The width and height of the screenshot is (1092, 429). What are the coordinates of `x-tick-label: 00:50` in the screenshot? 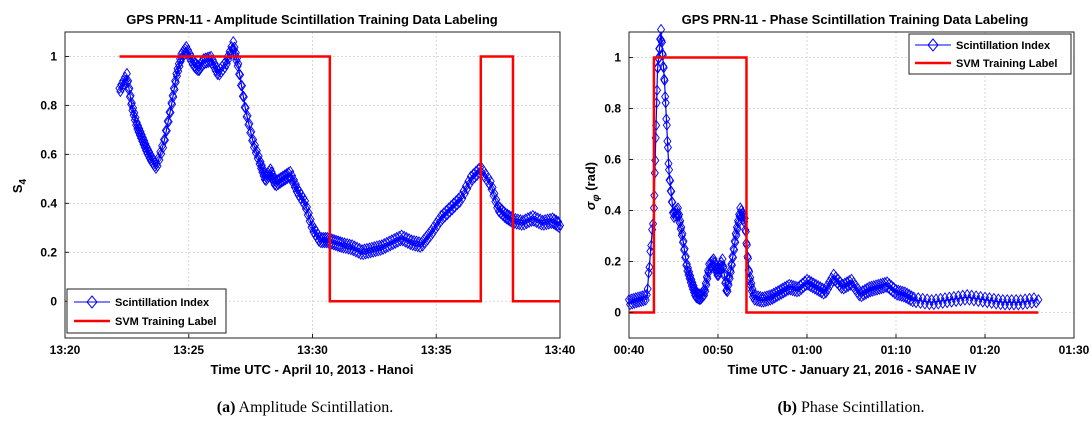 It's located at (718, 350).